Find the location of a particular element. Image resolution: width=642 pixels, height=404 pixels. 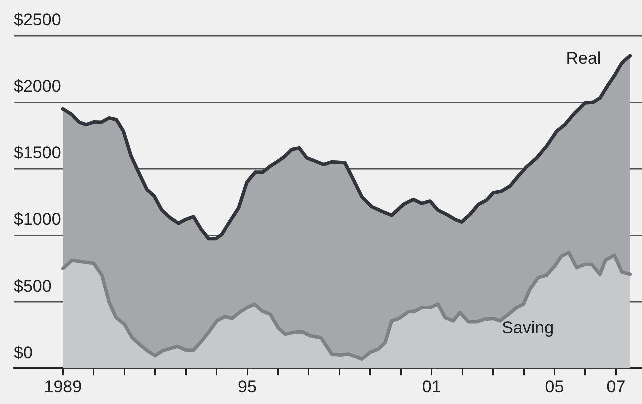

y-tick-label: $500 is located at coordinates (33, 286).